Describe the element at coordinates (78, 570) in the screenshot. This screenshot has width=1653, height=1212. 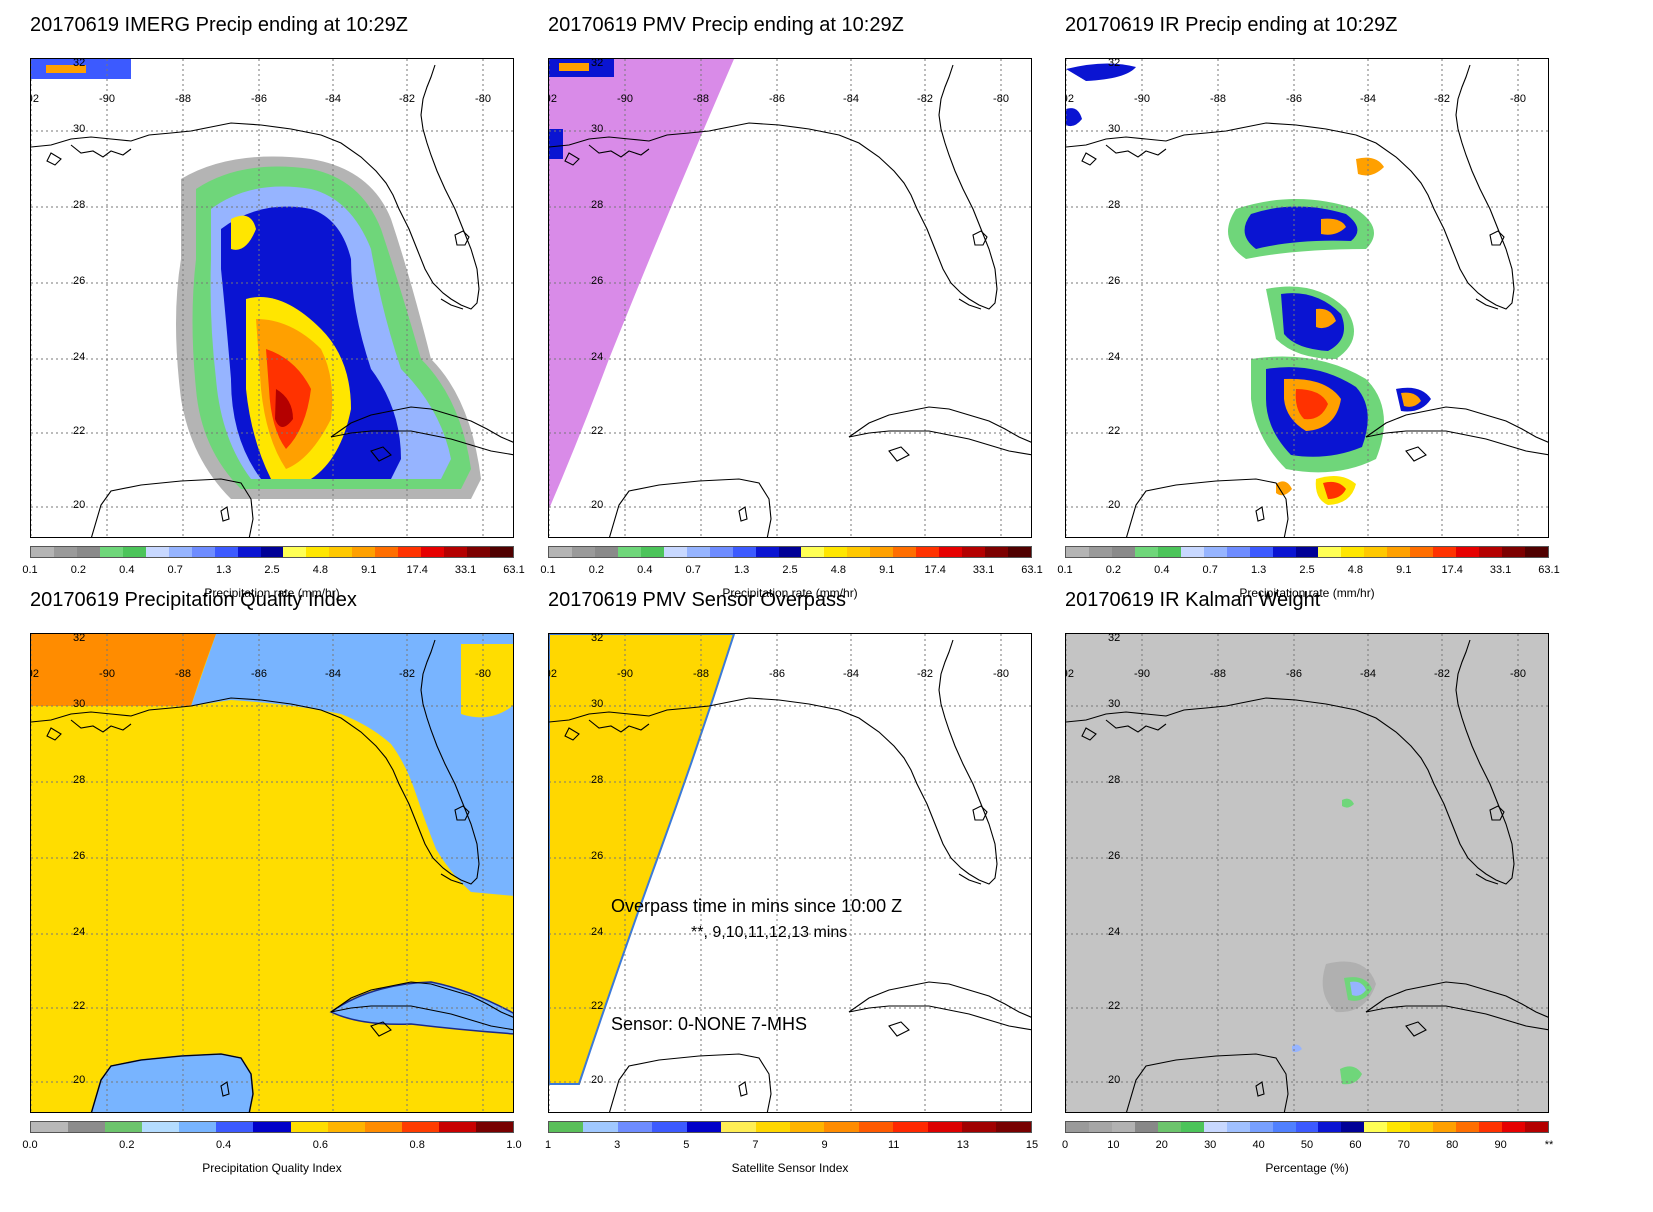
I see `colorbar-tick-label: 0.2` at that location.